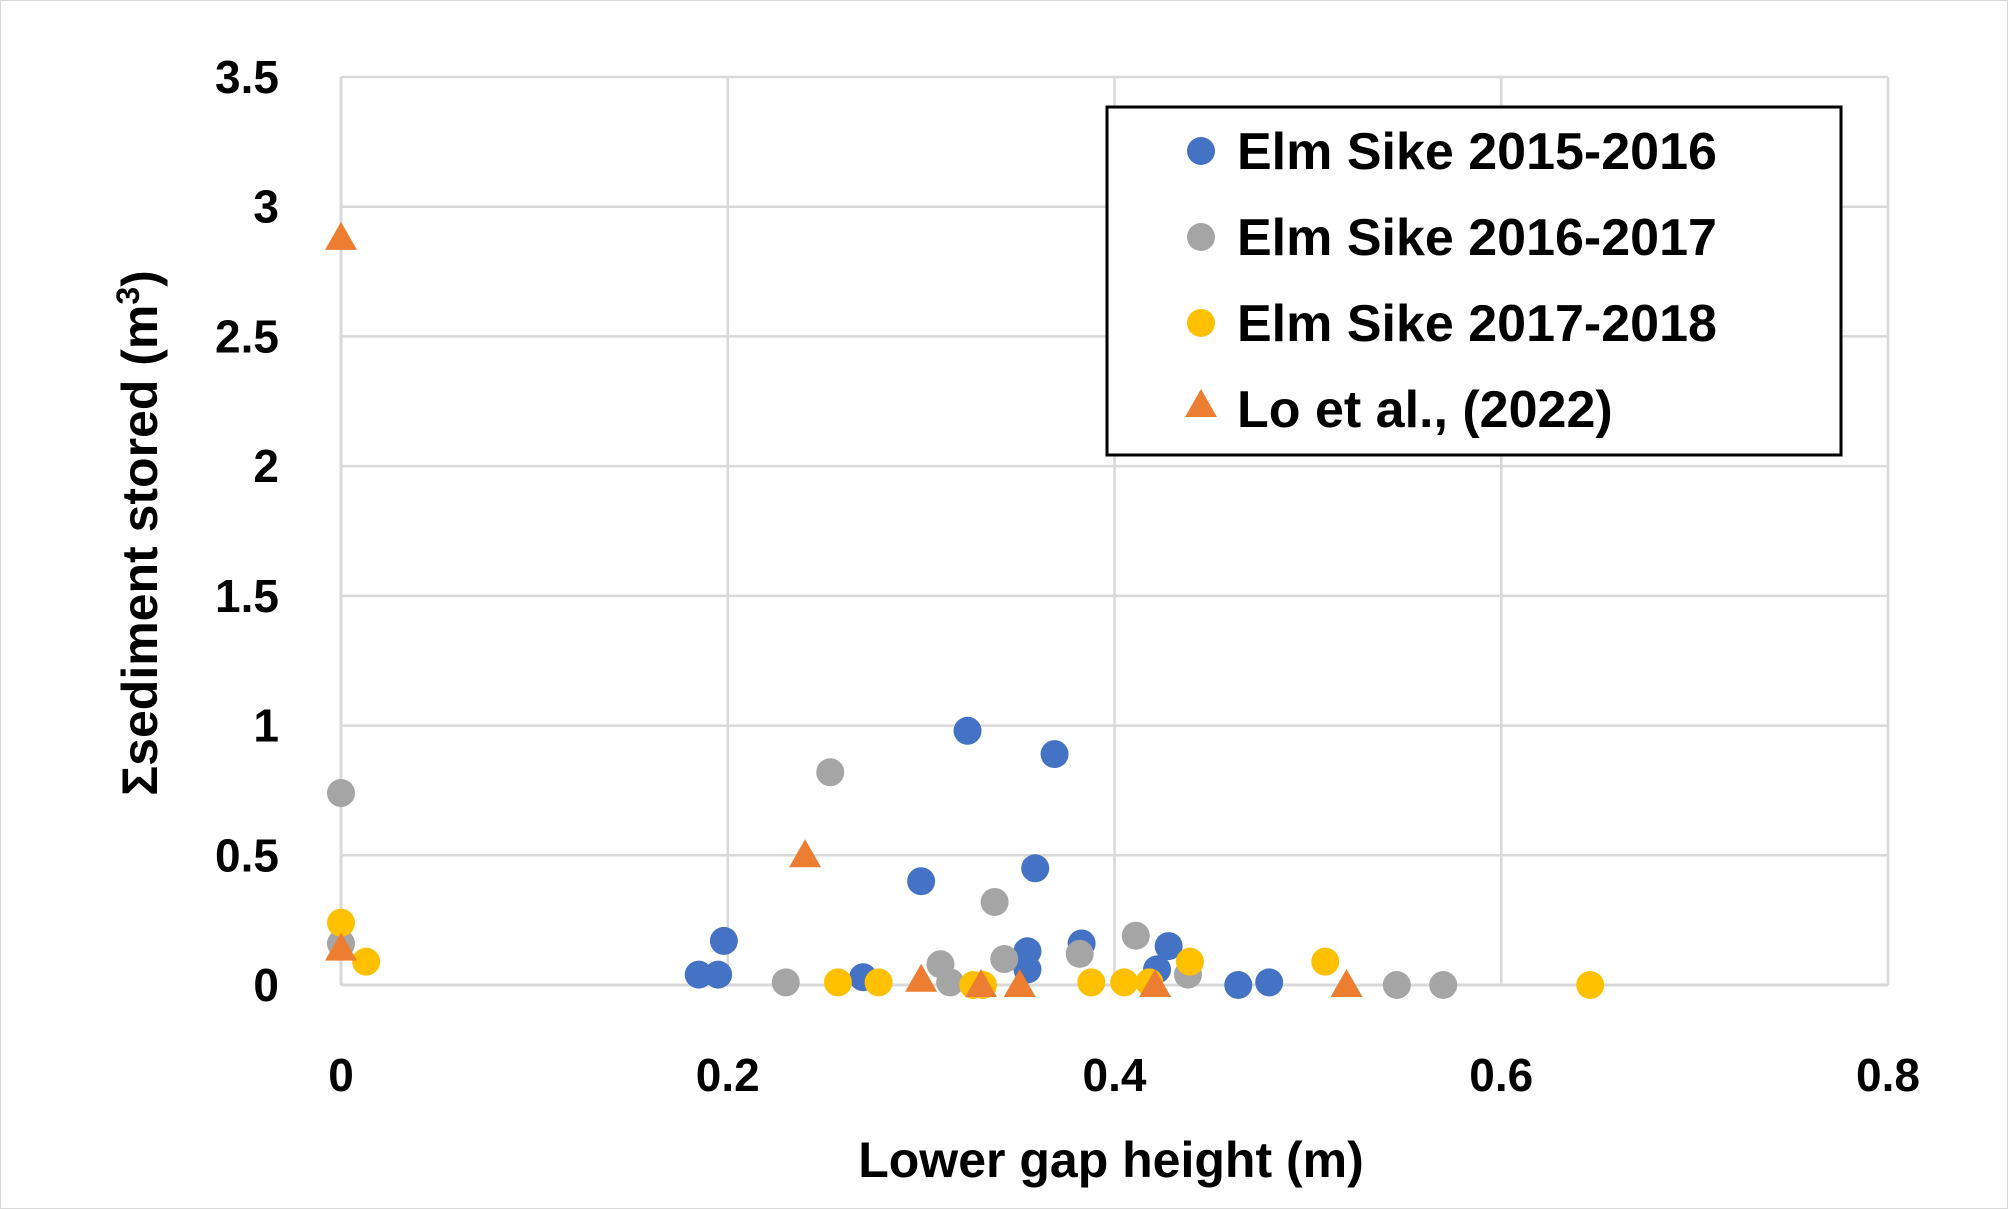  What do you see at coordinates (1425, 410) in the screenshot?
I see `legend-label-lo-et-al-2022: Lo et al., (2022)` at bounding box center [1425, 410].